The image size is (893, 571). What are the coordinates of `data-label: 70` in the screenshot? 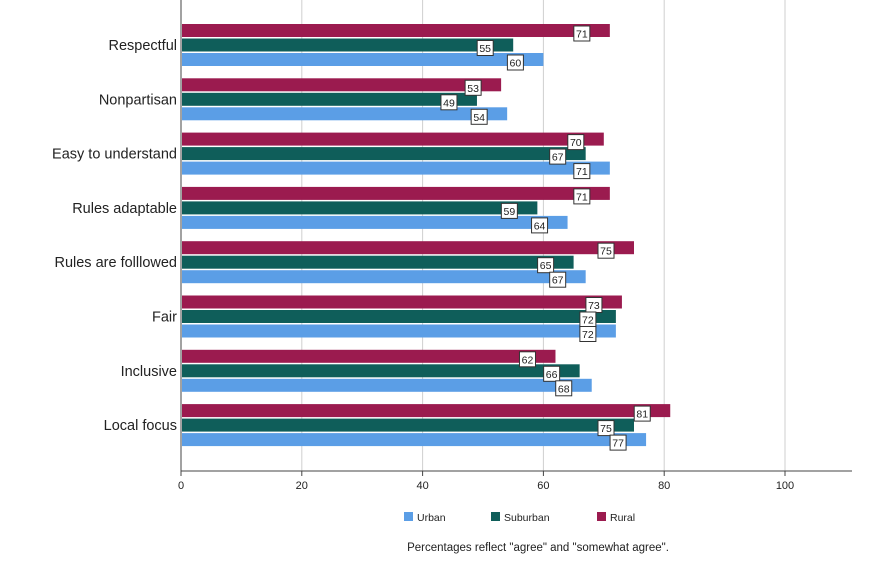 It's located at (576, 142).